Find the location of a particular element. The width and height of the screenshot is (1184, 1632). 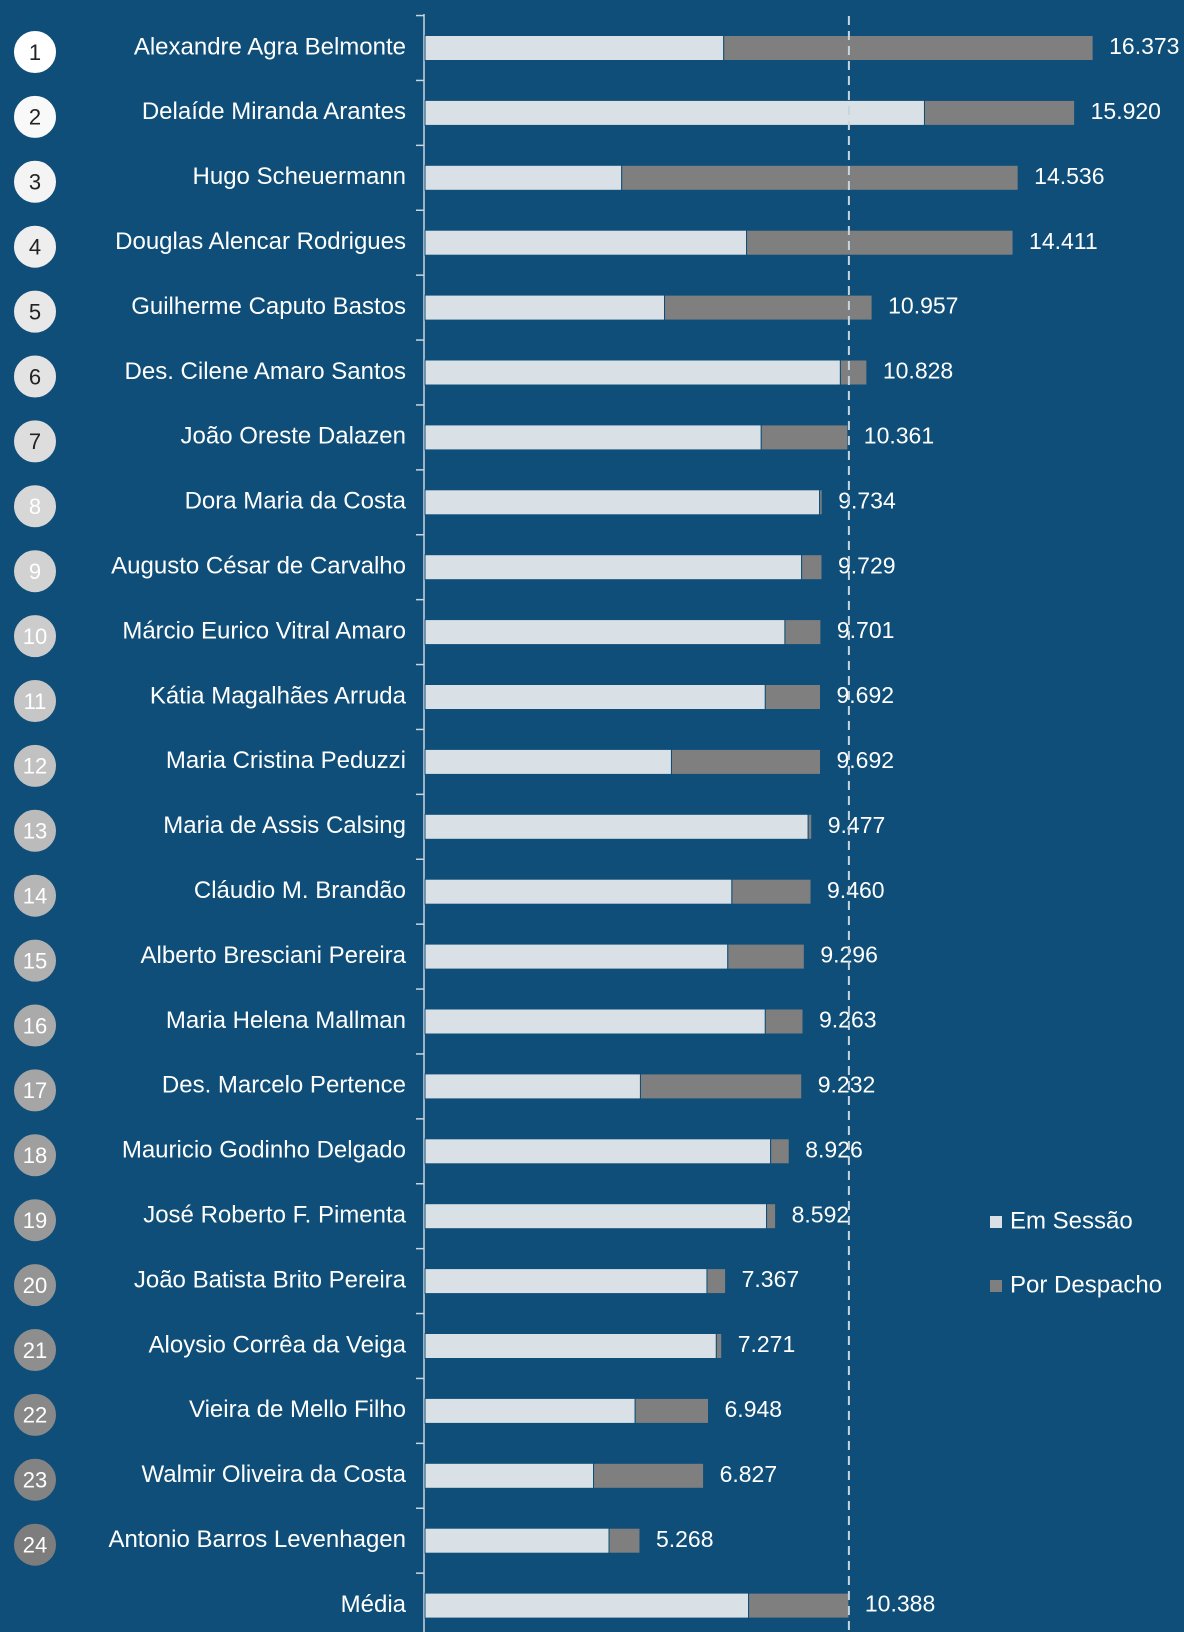

legend-swatch is located at coordinates (996, 1222).